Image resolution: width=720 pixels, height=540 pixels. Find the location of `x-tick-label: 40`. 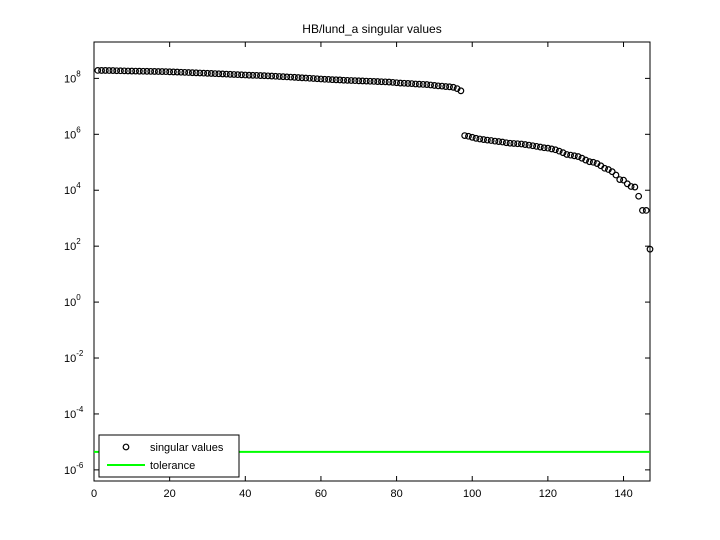

x-tick-label: 40 is located at coordinates (245, 494).